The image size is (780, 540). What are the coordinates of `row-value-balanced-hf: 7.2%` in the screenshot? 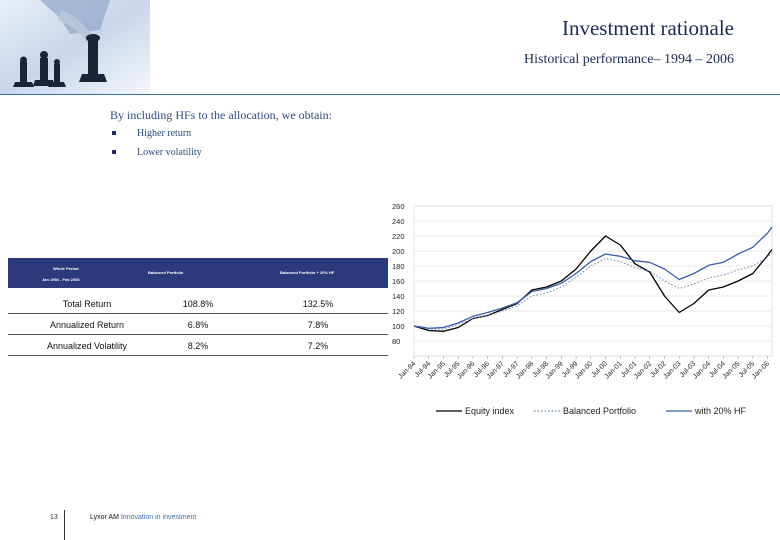 It's located at (318, 346).